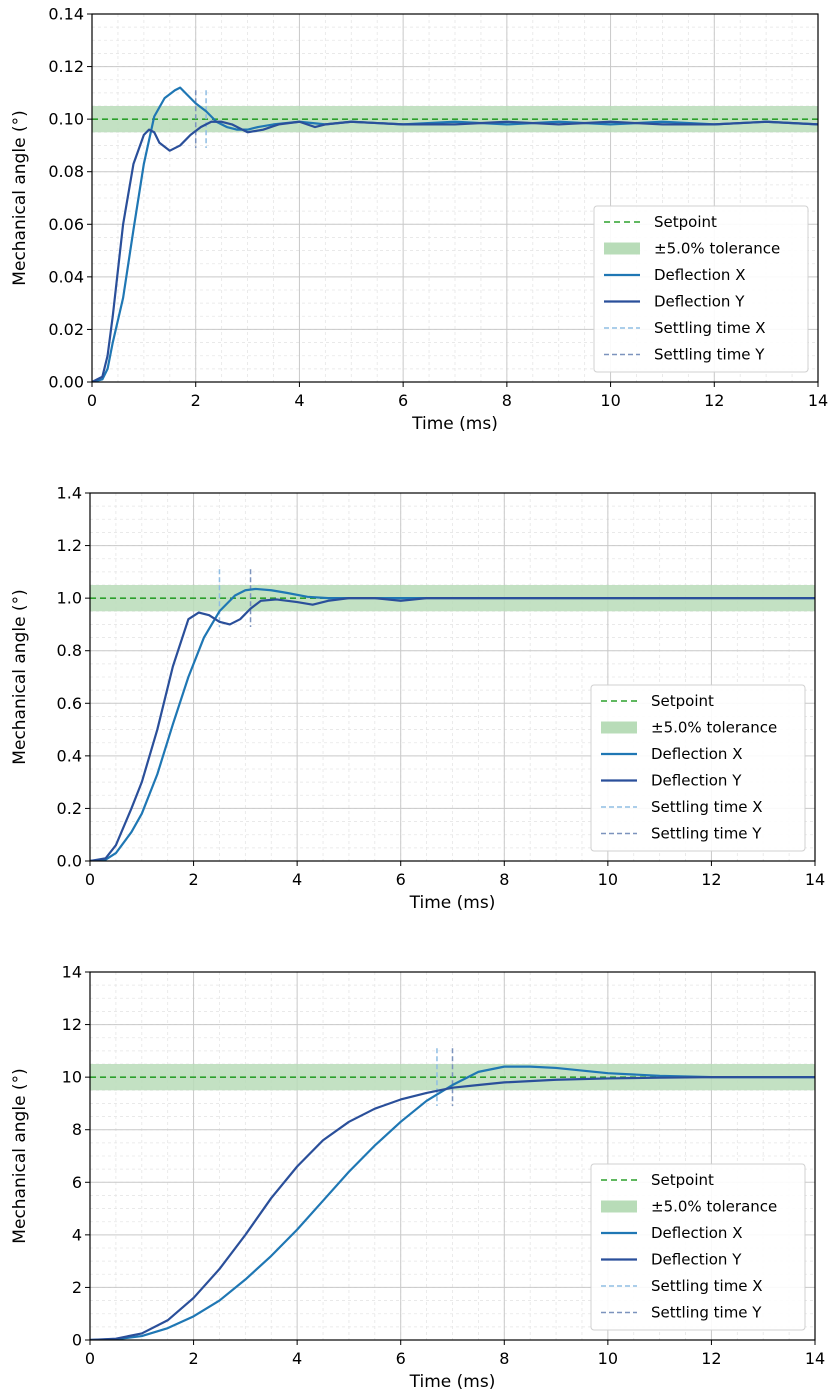  I want to click on y-tick-label: 4, so click(77, 1234).